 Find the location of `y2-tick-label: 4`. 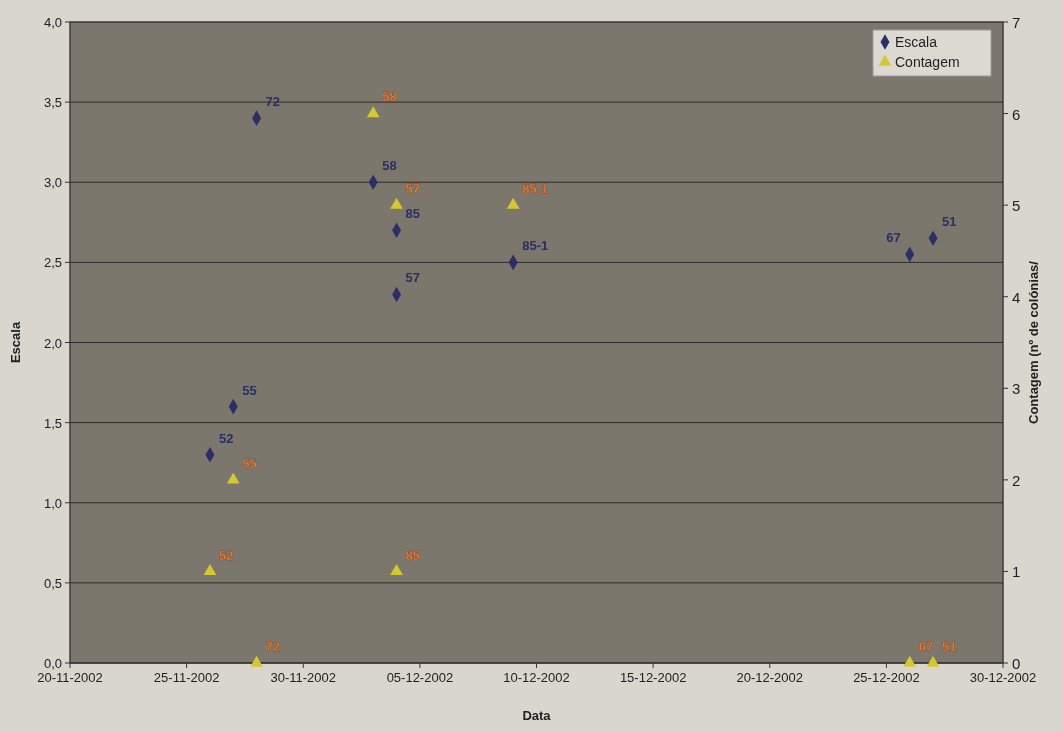

y2-tick-label: 4 is located at coordinates (1016, 297).